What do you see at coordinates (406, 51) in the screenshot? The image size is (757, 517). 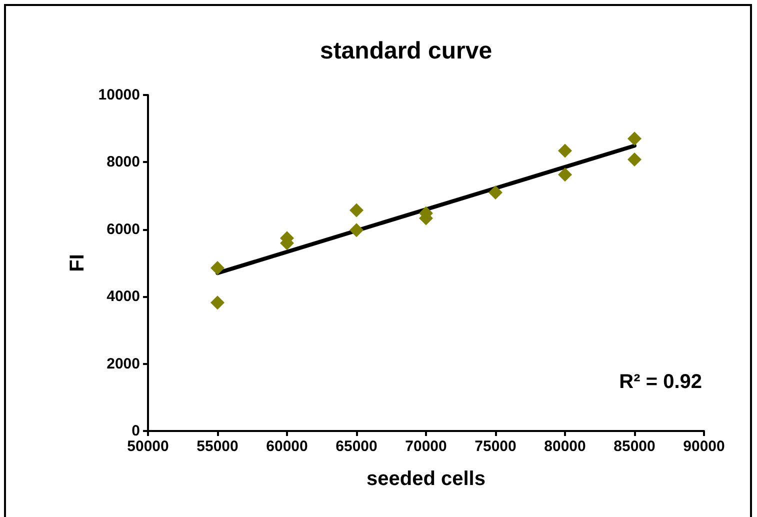 I see `chart-title: standard curve` at bounding box center [406, 51].